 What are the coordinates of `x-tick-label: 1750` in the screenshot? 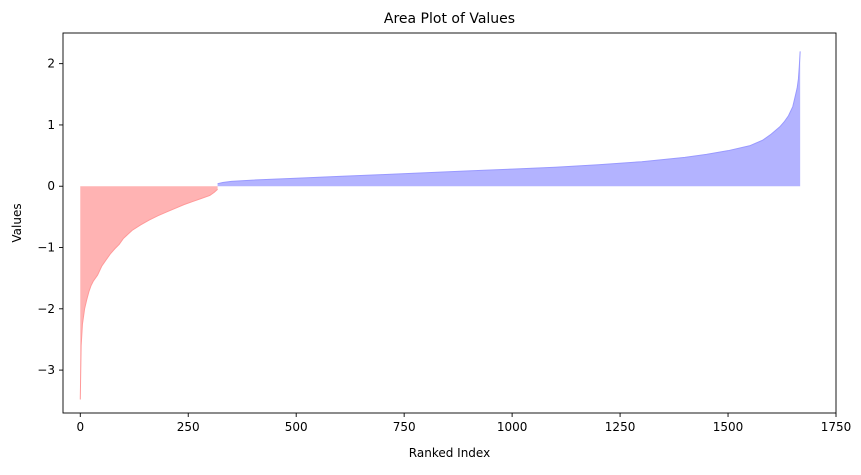 It's located at (836, 427).